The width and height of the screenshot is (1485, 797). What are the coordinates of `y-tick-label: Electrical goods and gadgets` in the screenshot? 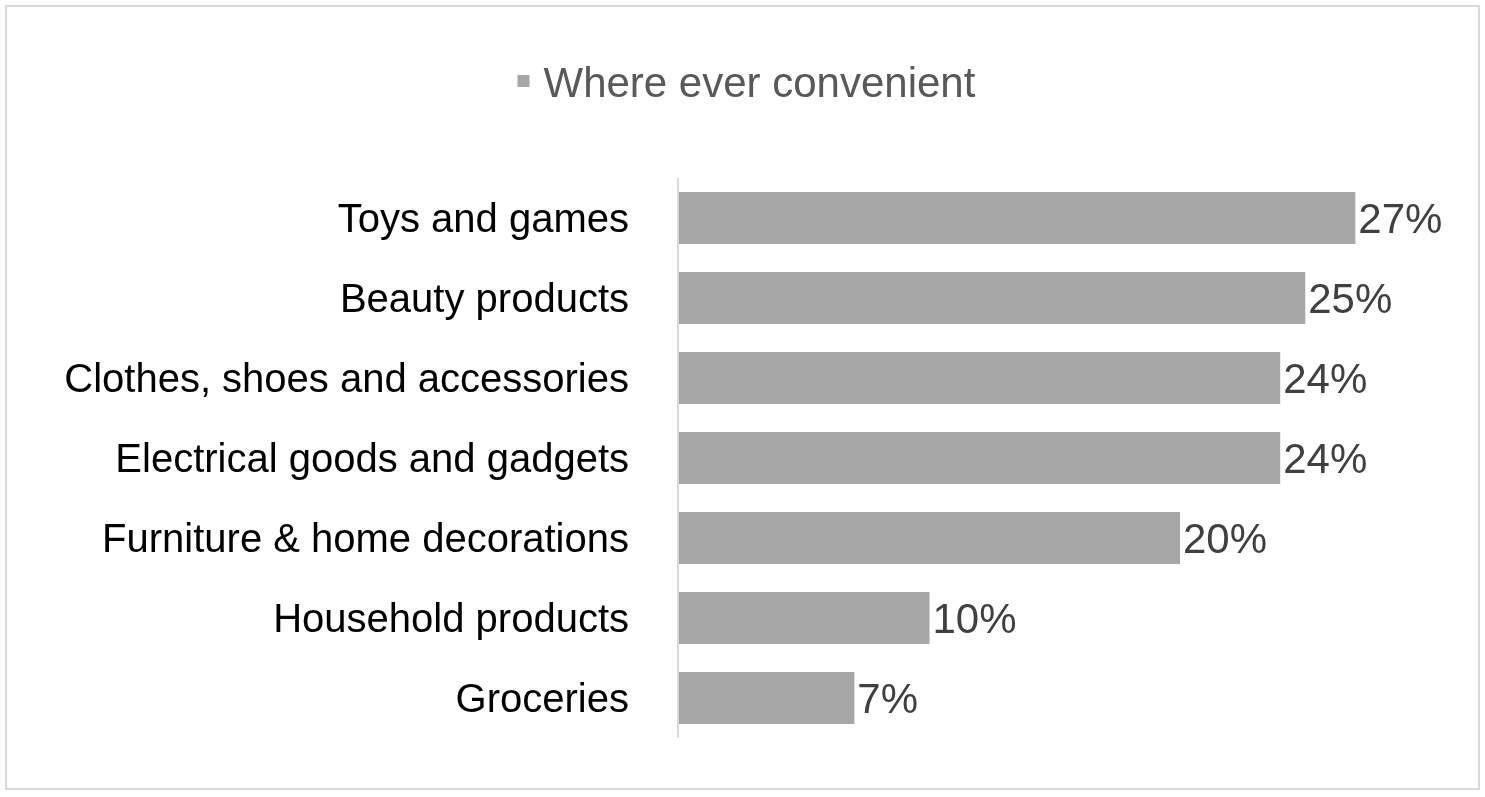 It's located at (372, 458).